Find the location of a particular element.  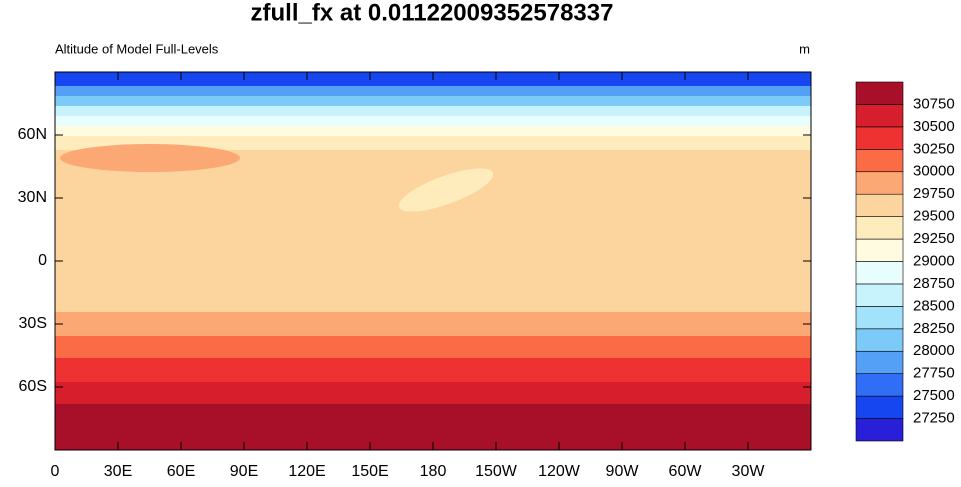

colorbar-label: 30500 is located at coordinates (934, 126).